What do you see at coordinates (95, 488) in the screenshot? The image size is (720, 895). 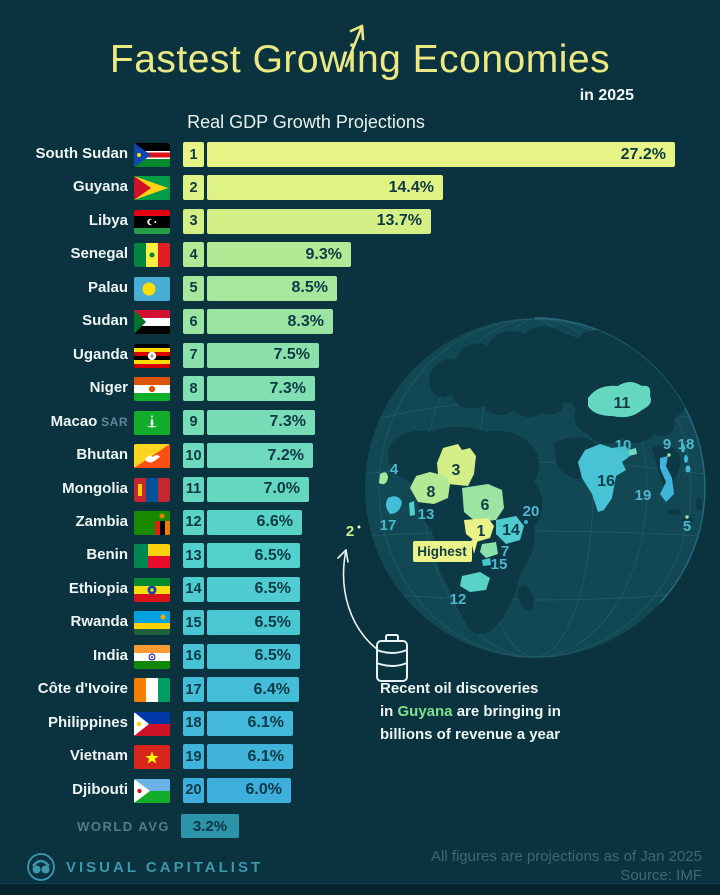 I see `country-label: Mongolia` at bounding box center [95, 488].